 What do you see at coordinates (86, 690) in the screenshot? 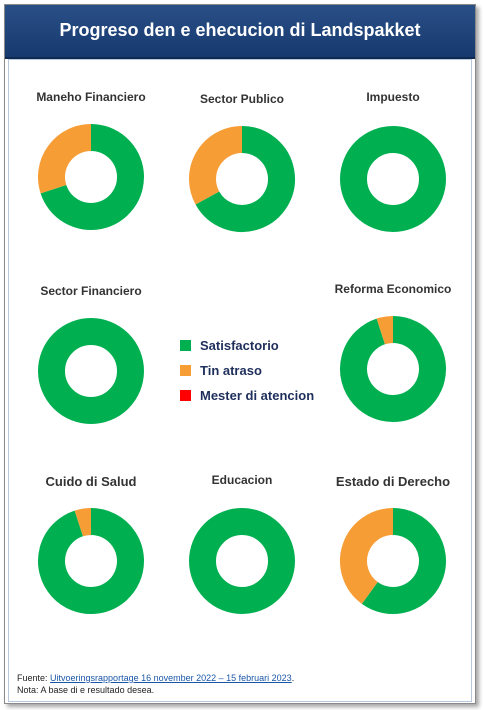
I see `note-line: Nota: A base di e resultado desea.` at bounding box center [86, 690].